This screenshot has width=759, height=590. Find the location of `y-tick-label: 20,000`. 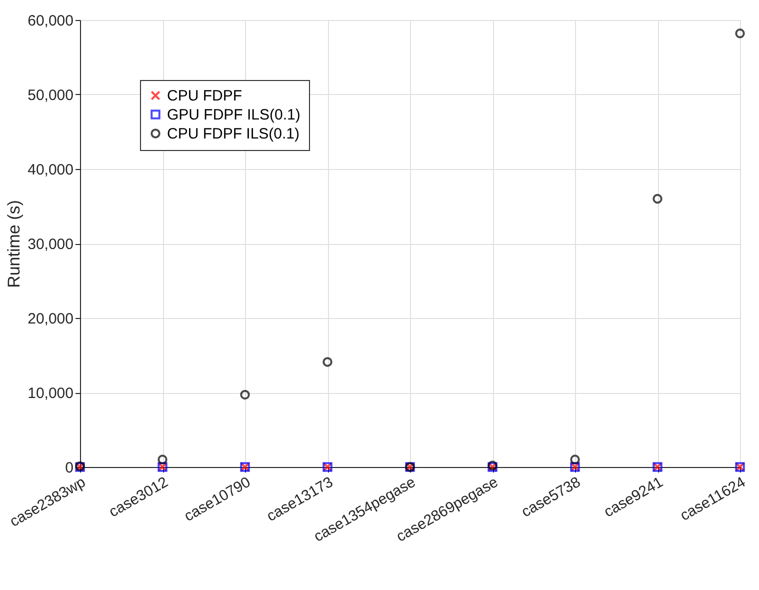

y-tick-label: 20,000 is located at coordinates (51, 319).